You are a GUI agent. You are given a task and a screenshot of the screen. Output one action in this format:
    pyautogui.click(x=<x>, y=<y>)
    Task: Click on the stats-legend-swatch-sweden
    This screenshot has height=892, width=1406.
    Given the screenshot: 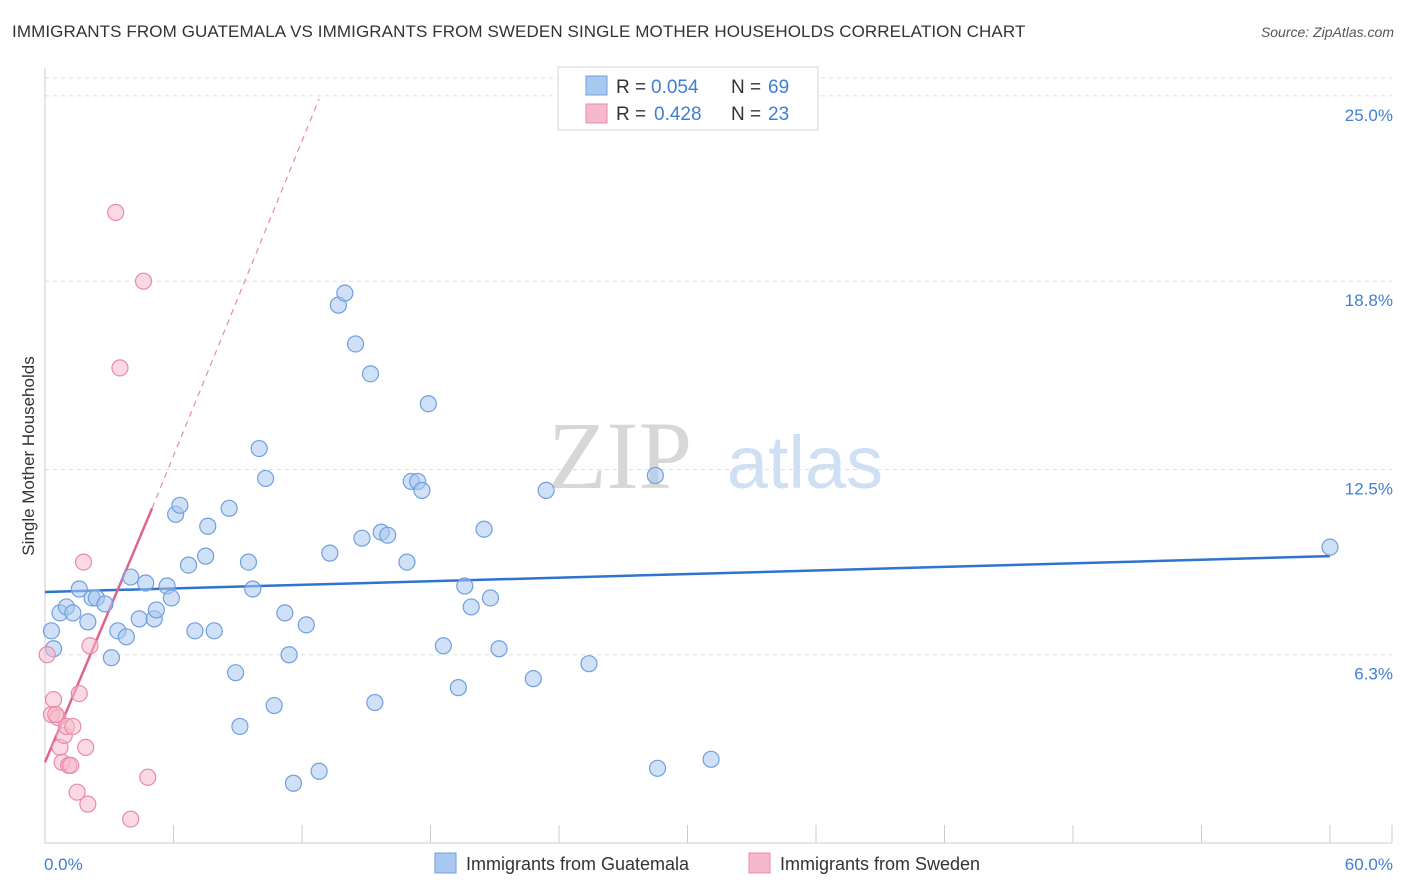 What is the action you would take?
    pyautogui.click(x=596, y=113)
    